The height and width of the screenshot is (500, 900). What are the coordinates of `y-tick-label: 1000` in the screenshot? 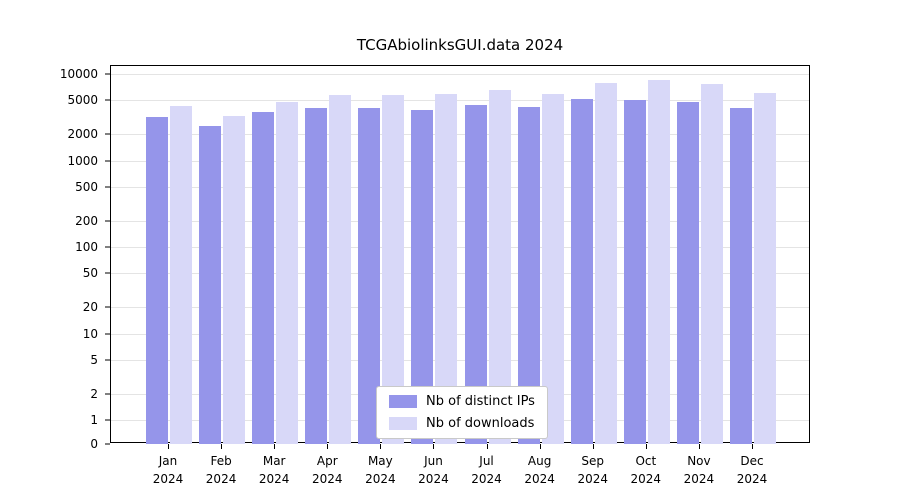 It's located at (82, 160).